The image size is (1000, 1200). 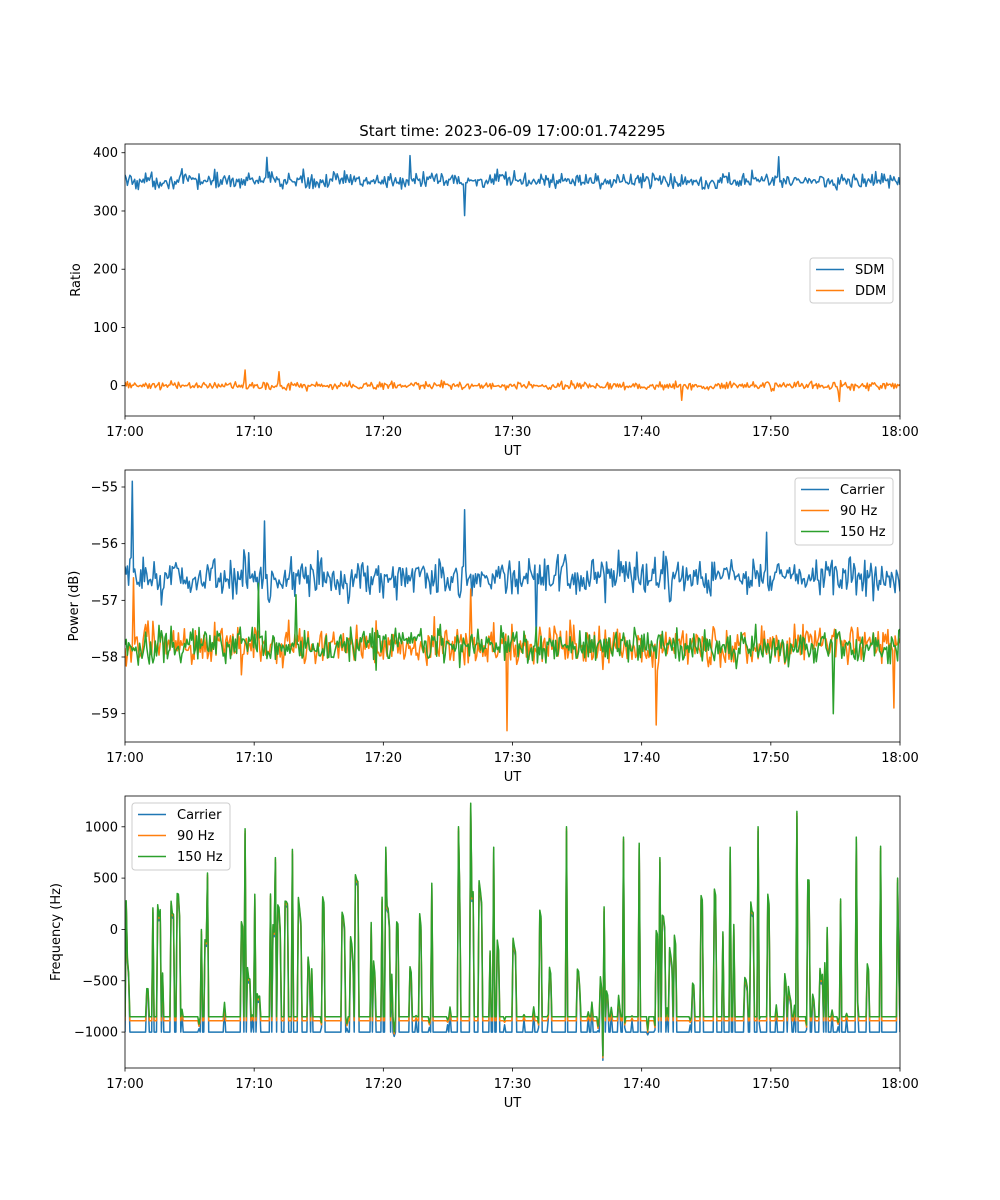 I want to click on series-line-sdm, so click(x=512, y=185).